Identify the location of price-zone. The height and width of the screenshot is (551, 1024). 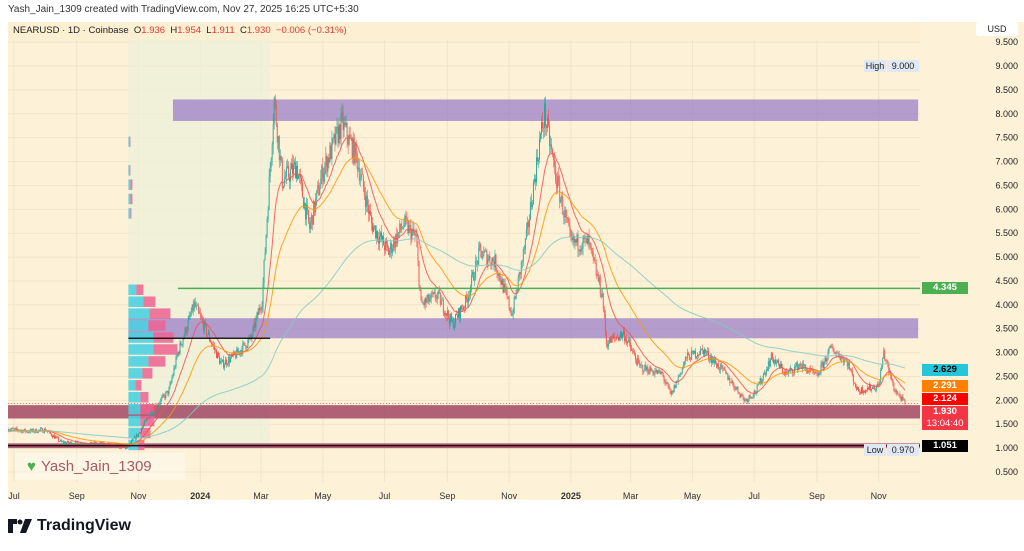
(464, 412).